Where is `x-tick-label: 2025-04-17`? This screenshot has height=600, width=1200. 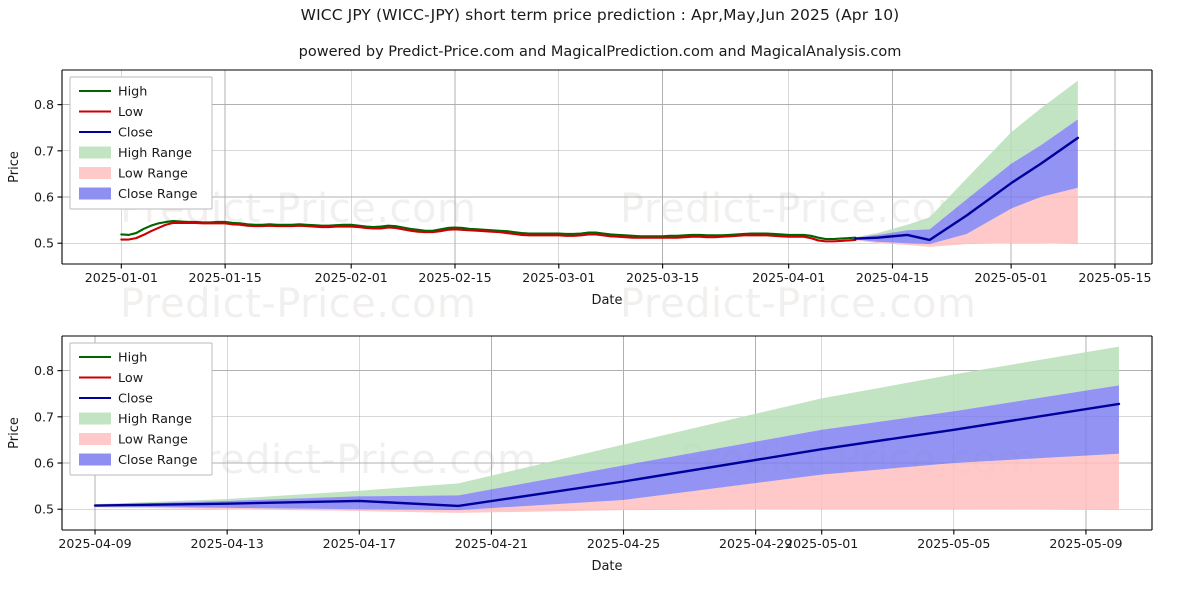
x-tick-label: 2025-04-17 is located at coordinates (359, 543).